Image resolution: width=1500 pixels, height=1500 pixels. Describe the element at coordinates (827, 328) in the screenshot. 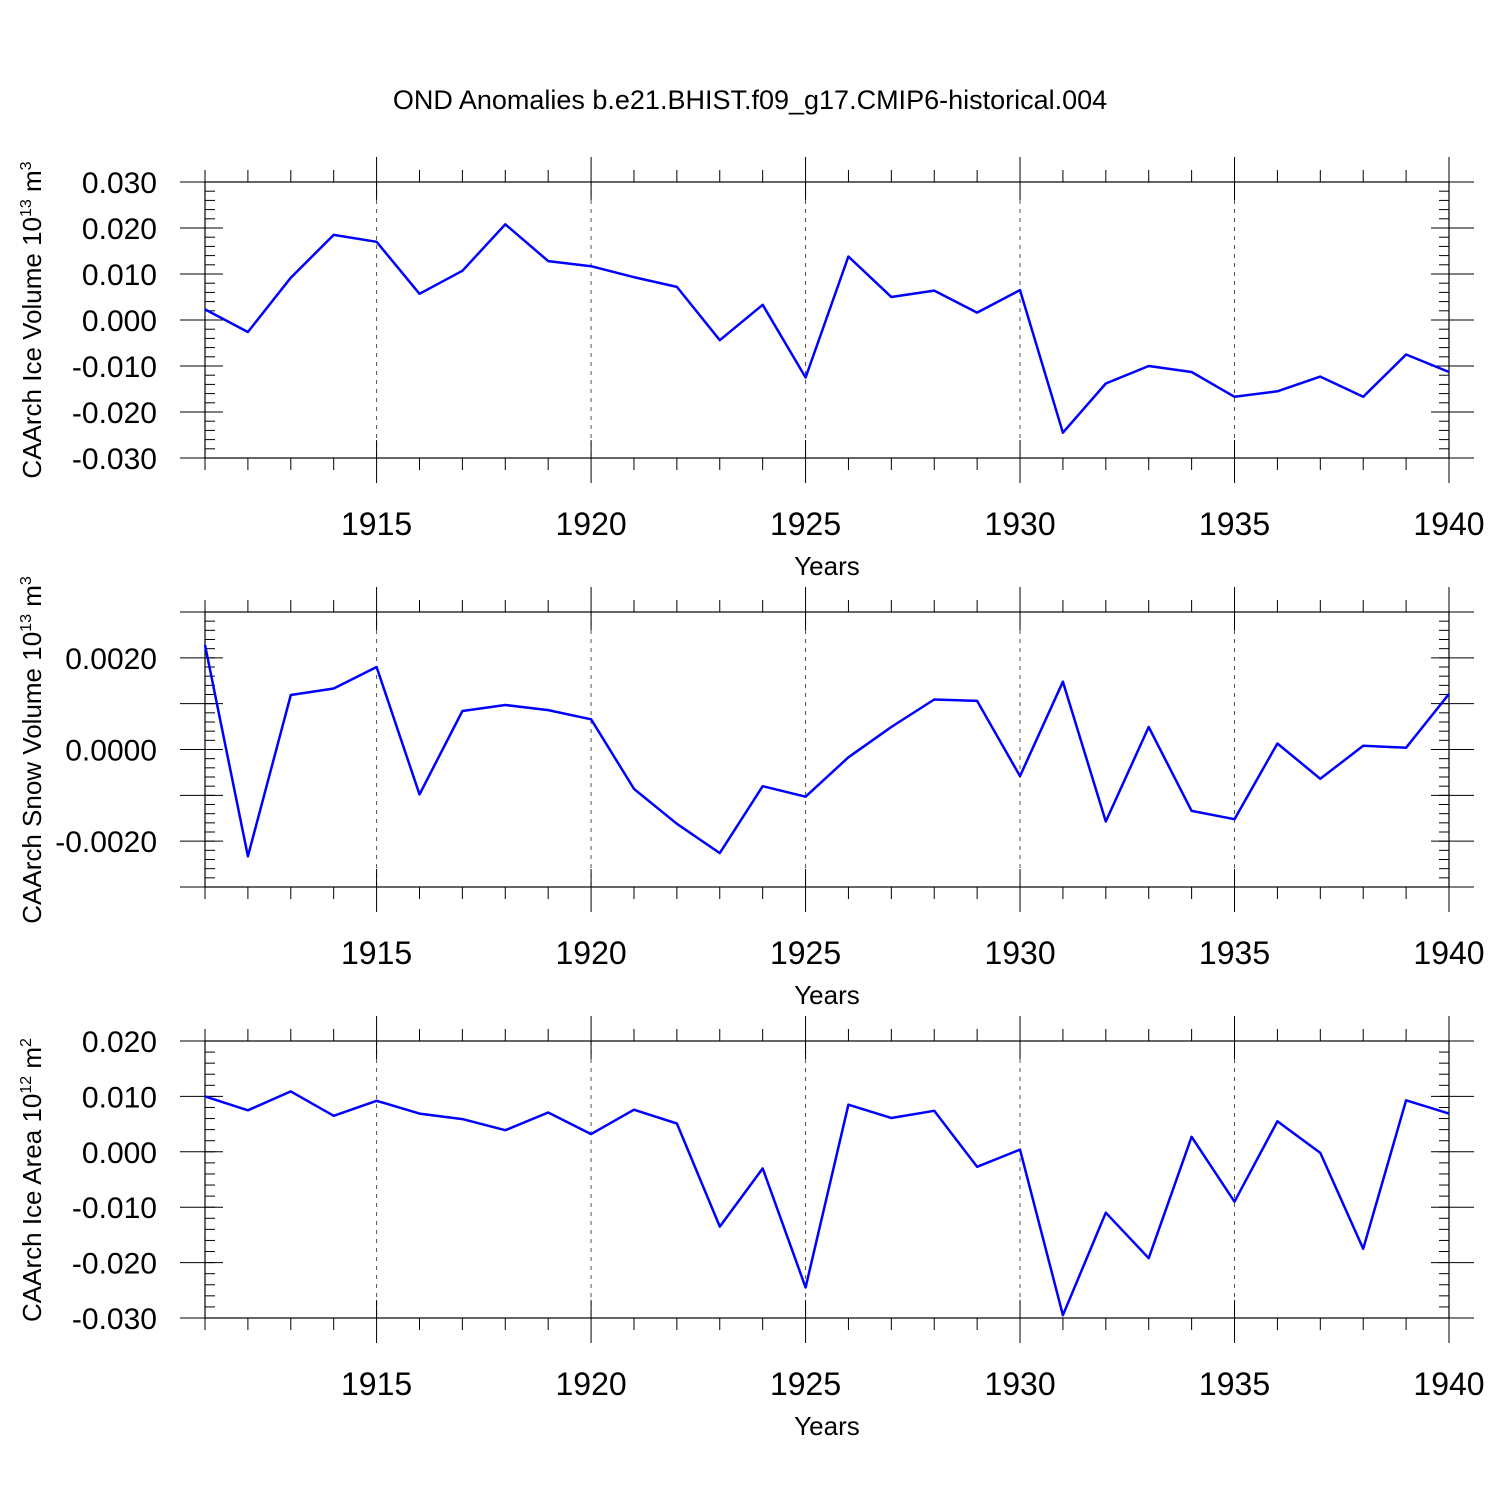

I see `series-line-ice-volume` at that location.